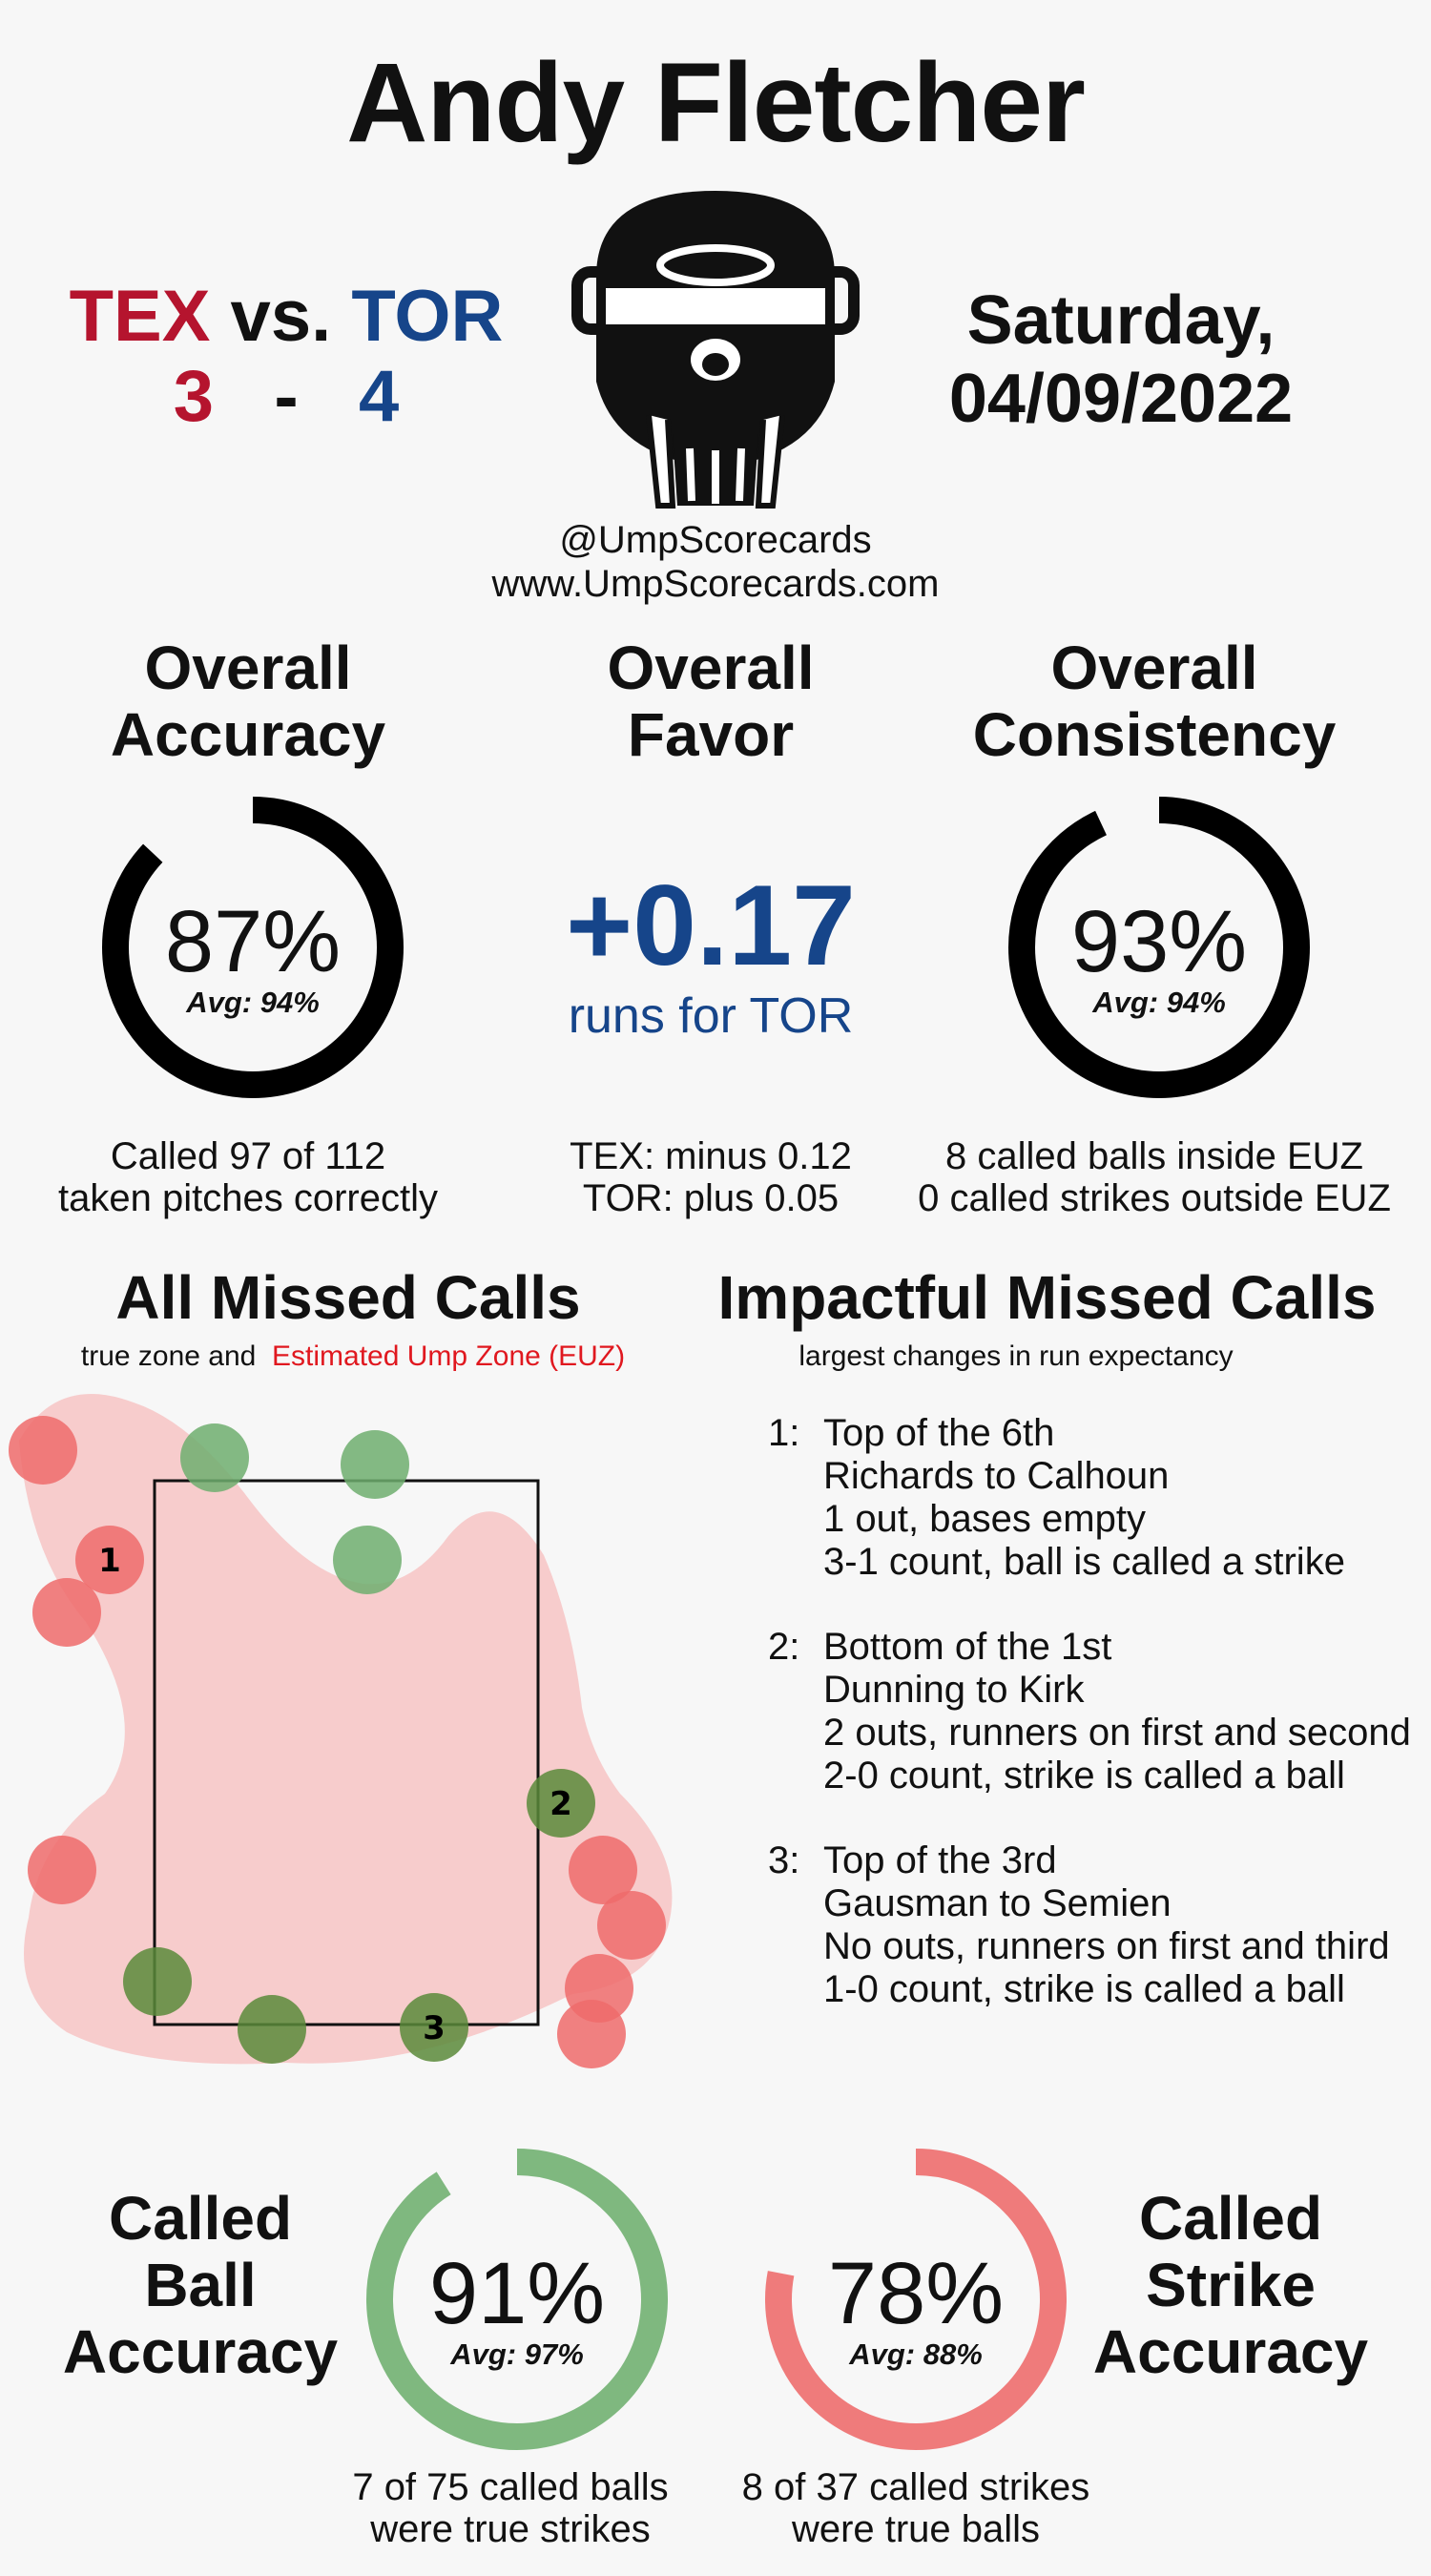  I want to click on strike-accuracy-ring: 78% Avg: 88%, so click(916, 2299).